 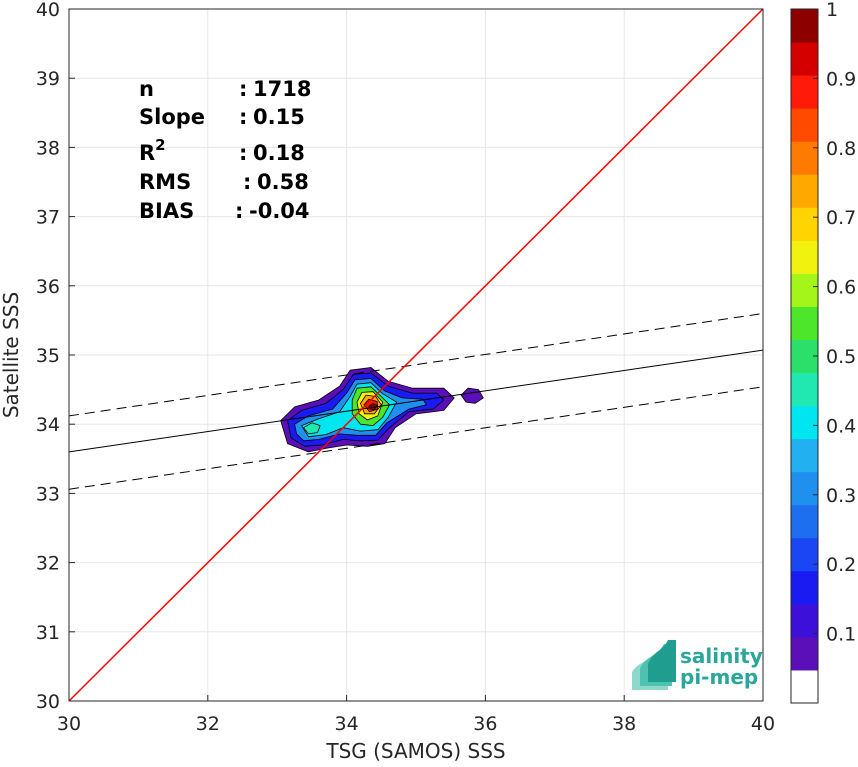 I want to click on salinity-pimep-logo: salinity pi-mep, so click(x=697, y=665).